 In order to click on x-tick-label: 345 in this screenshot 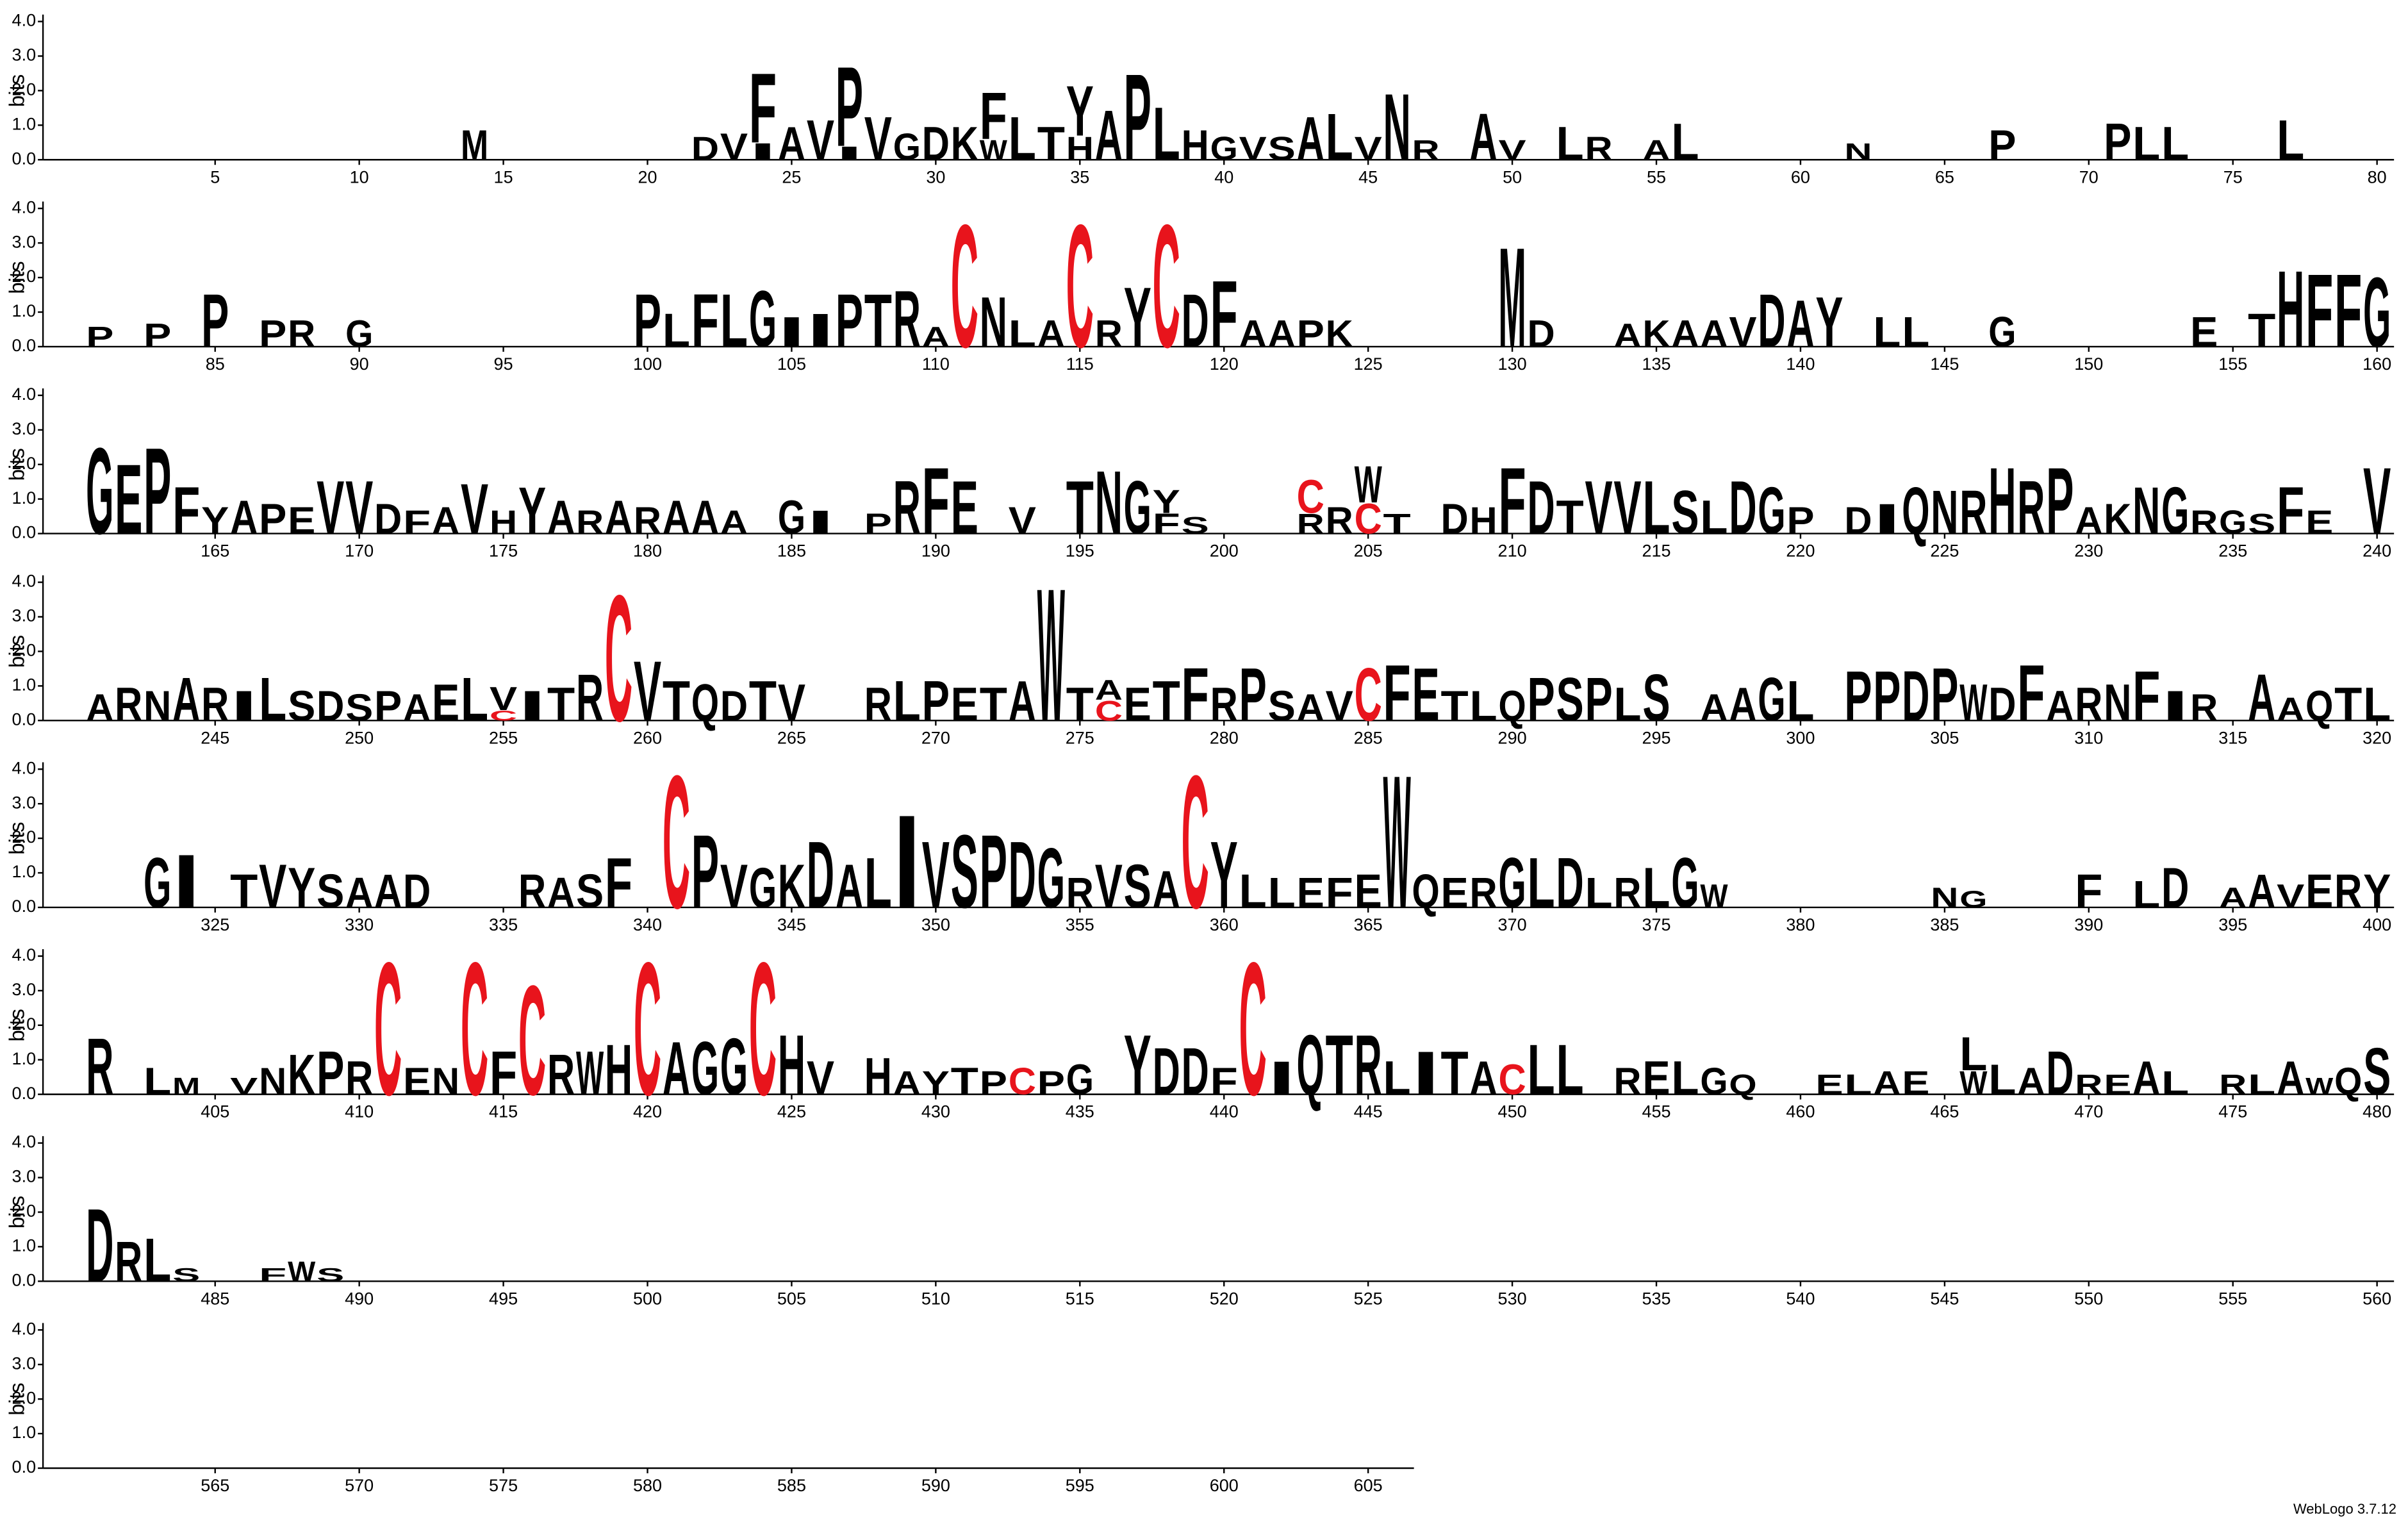, I will do `click(792, 924)`.